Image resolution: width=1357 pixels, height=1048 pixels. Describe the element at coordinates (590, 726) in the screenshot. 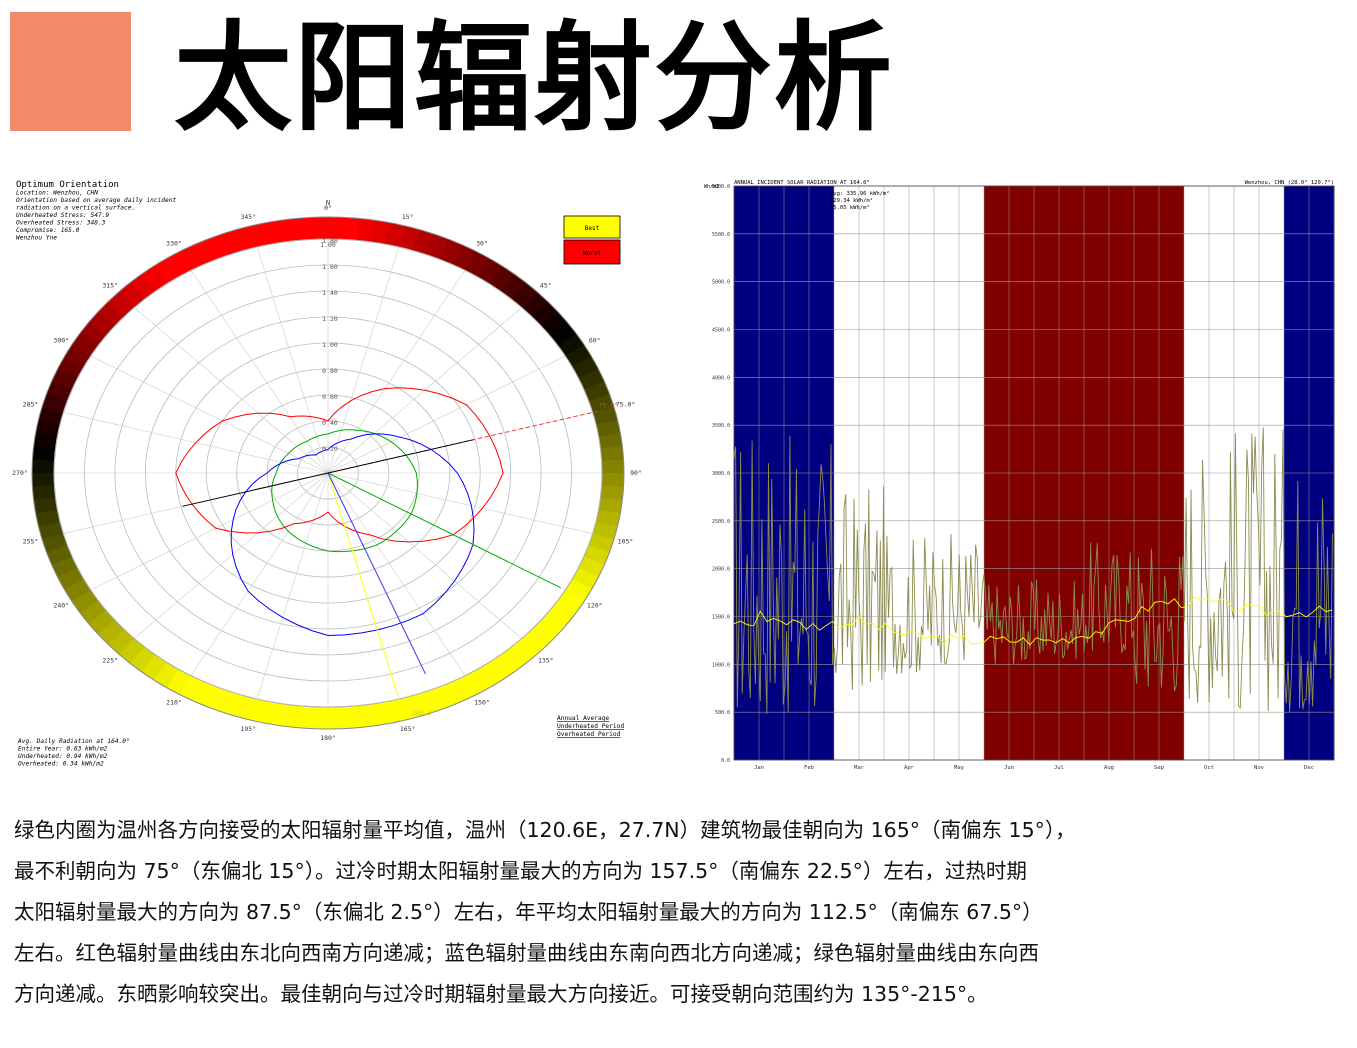

I see `series-legend-label: Underheated Period` at that location.